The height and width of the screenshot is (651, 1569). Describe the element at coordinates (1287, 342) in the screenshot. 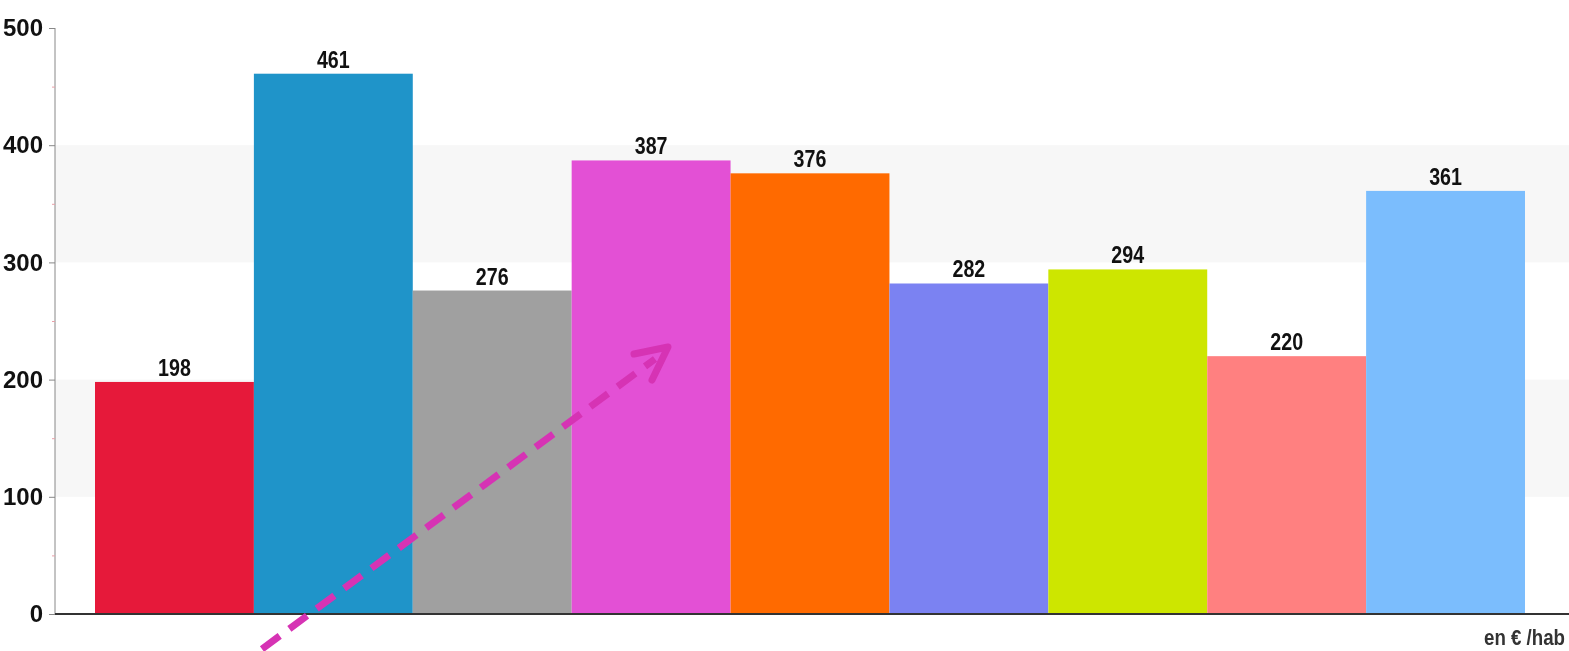

I see `data-label: 220` at that location.